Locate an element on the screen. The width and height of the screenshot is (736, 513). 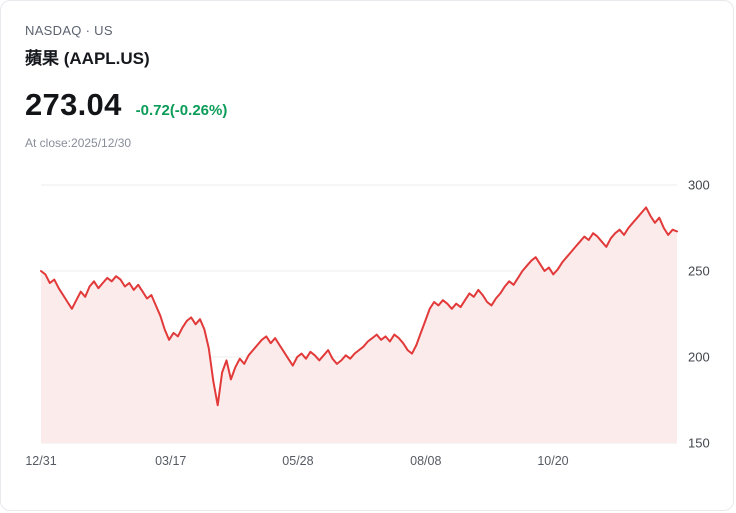
x-axis-label: 10/20 is located at coordinates (553, 461).